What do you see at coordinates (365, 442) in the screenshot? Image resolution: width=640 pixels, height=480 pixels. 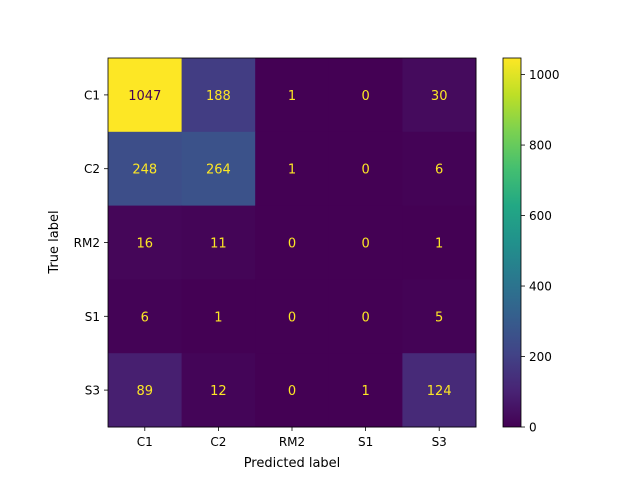 I see `x-tick-label: S1` at bounding box center [365, 442].